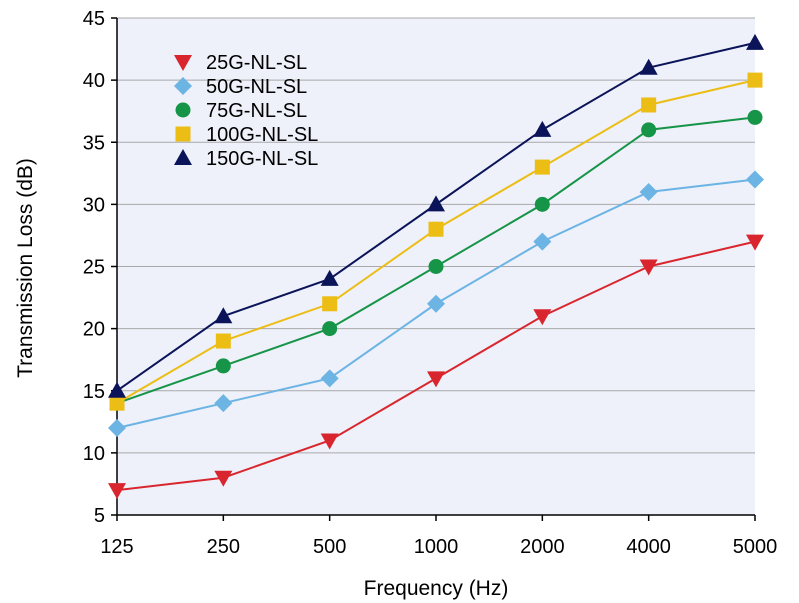 The width and height of the screenshot is (799, 603). Describe the element at coordinates (436, 588) in the screenshot. I see `x-axis-title: Frequency (Hz)` at that location.